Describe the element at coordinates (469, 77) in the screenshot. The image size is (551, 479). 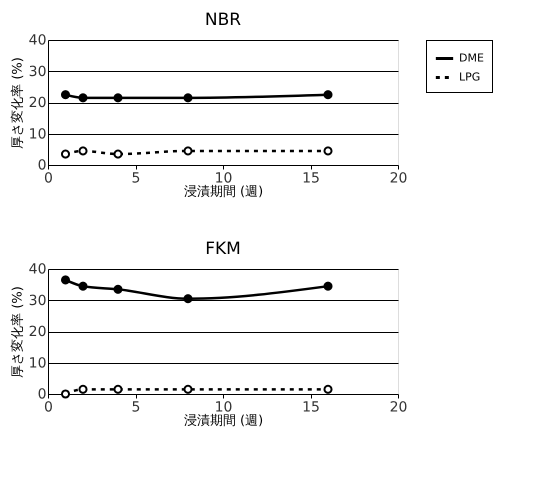
I see `legend-label: LPG` at that location.